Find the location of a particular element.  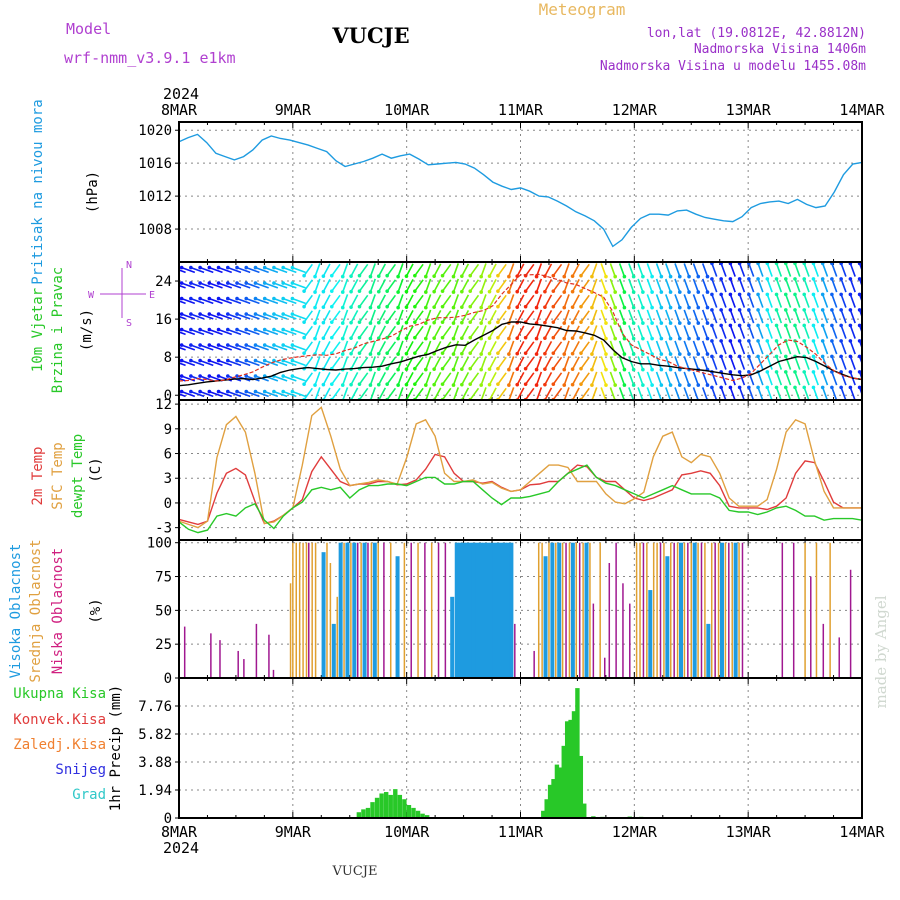

pressure-unit: (hPa) is located at coordinates (93, 192).